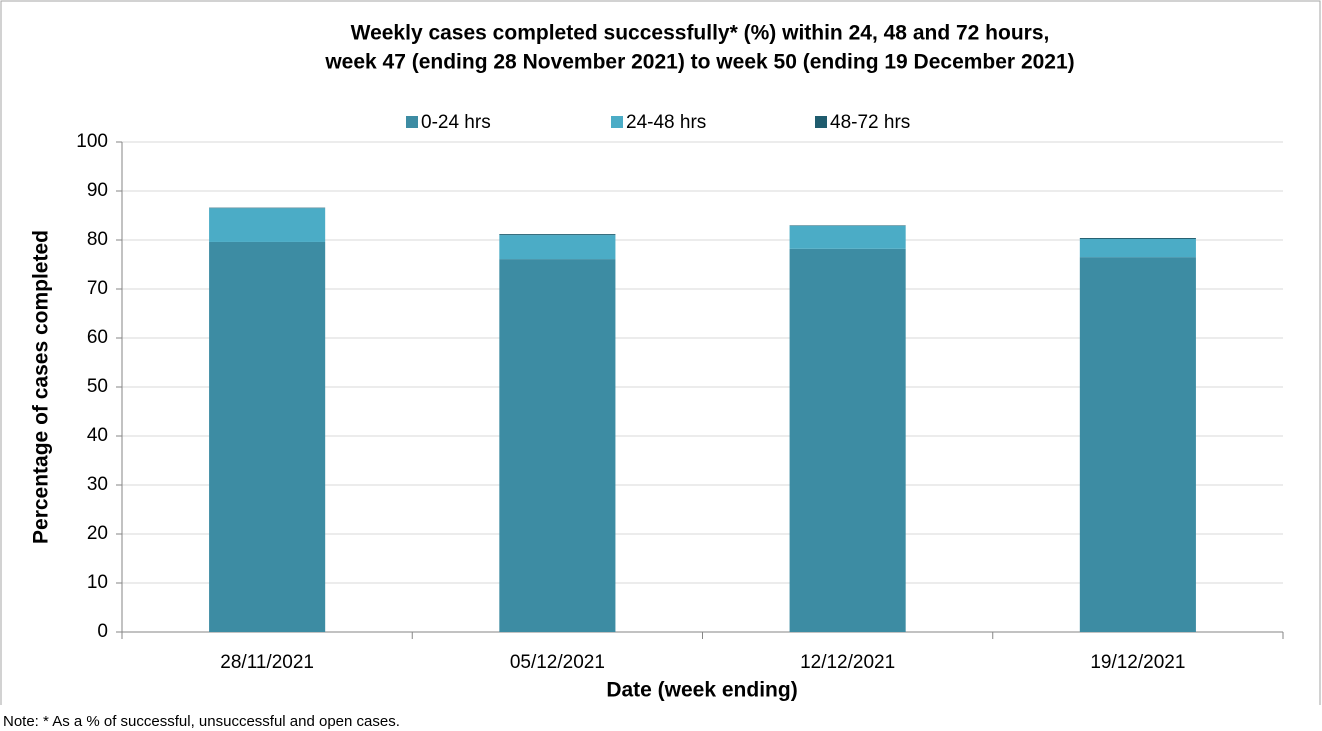  I want to click on y-axis-label: Percentage of cases completed, so click(41, 387).